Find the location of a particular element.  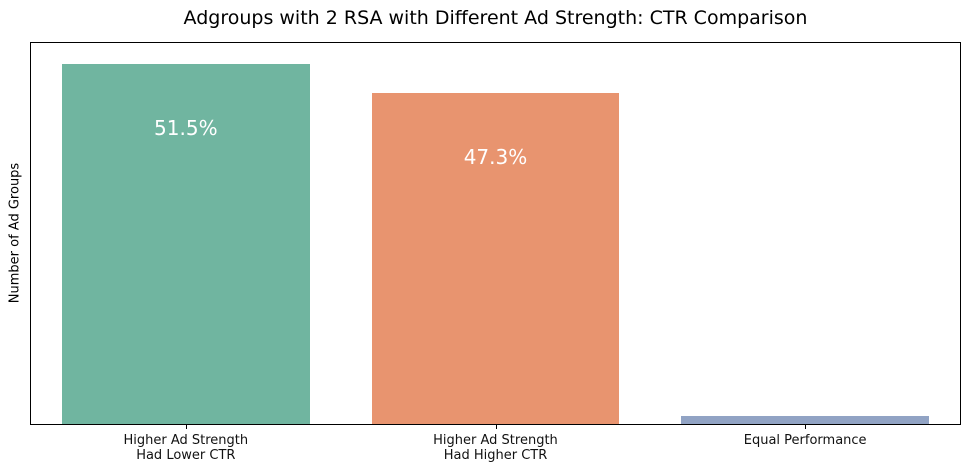

bar-value-label: 47.3% is located at coordinates (495, 157).